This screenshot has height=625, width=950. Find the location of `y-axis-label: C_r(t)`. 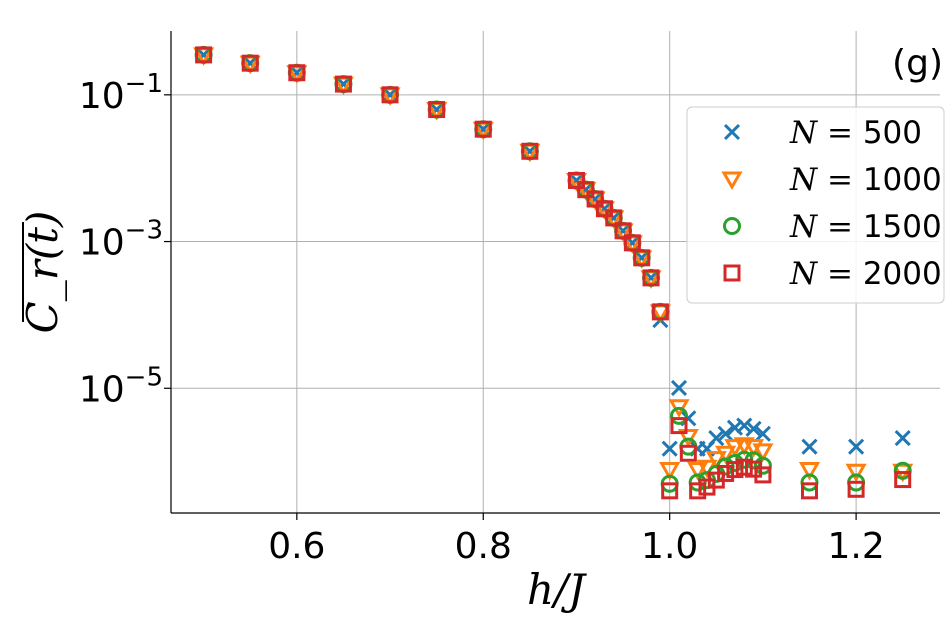

y-axis-label: C_r(t) is located at coordinates (42, 272).